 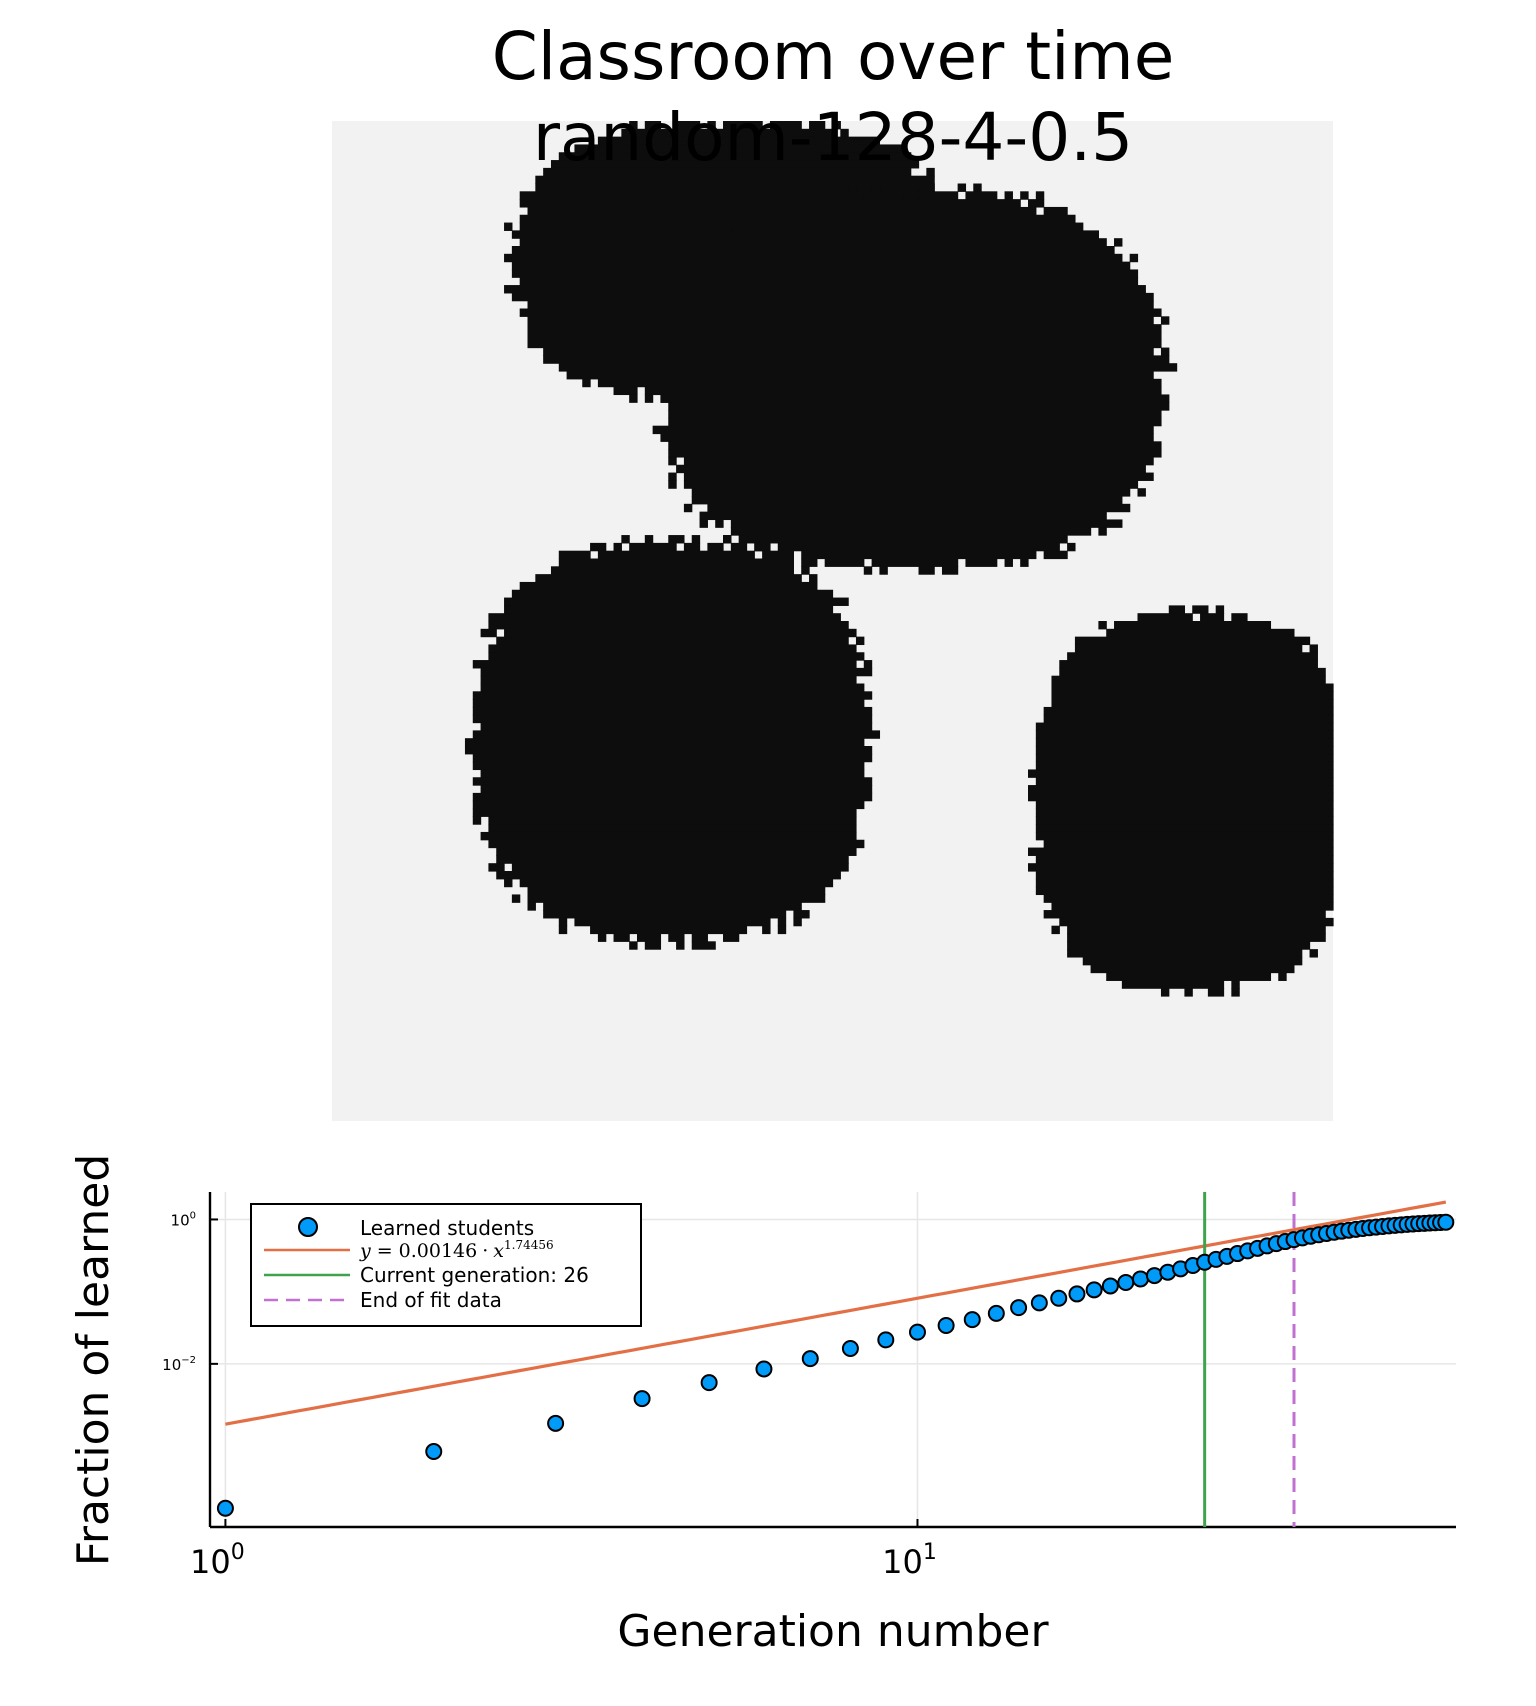 I want to click on y-tick-exponent: 0, so click(x=193, y=1215).